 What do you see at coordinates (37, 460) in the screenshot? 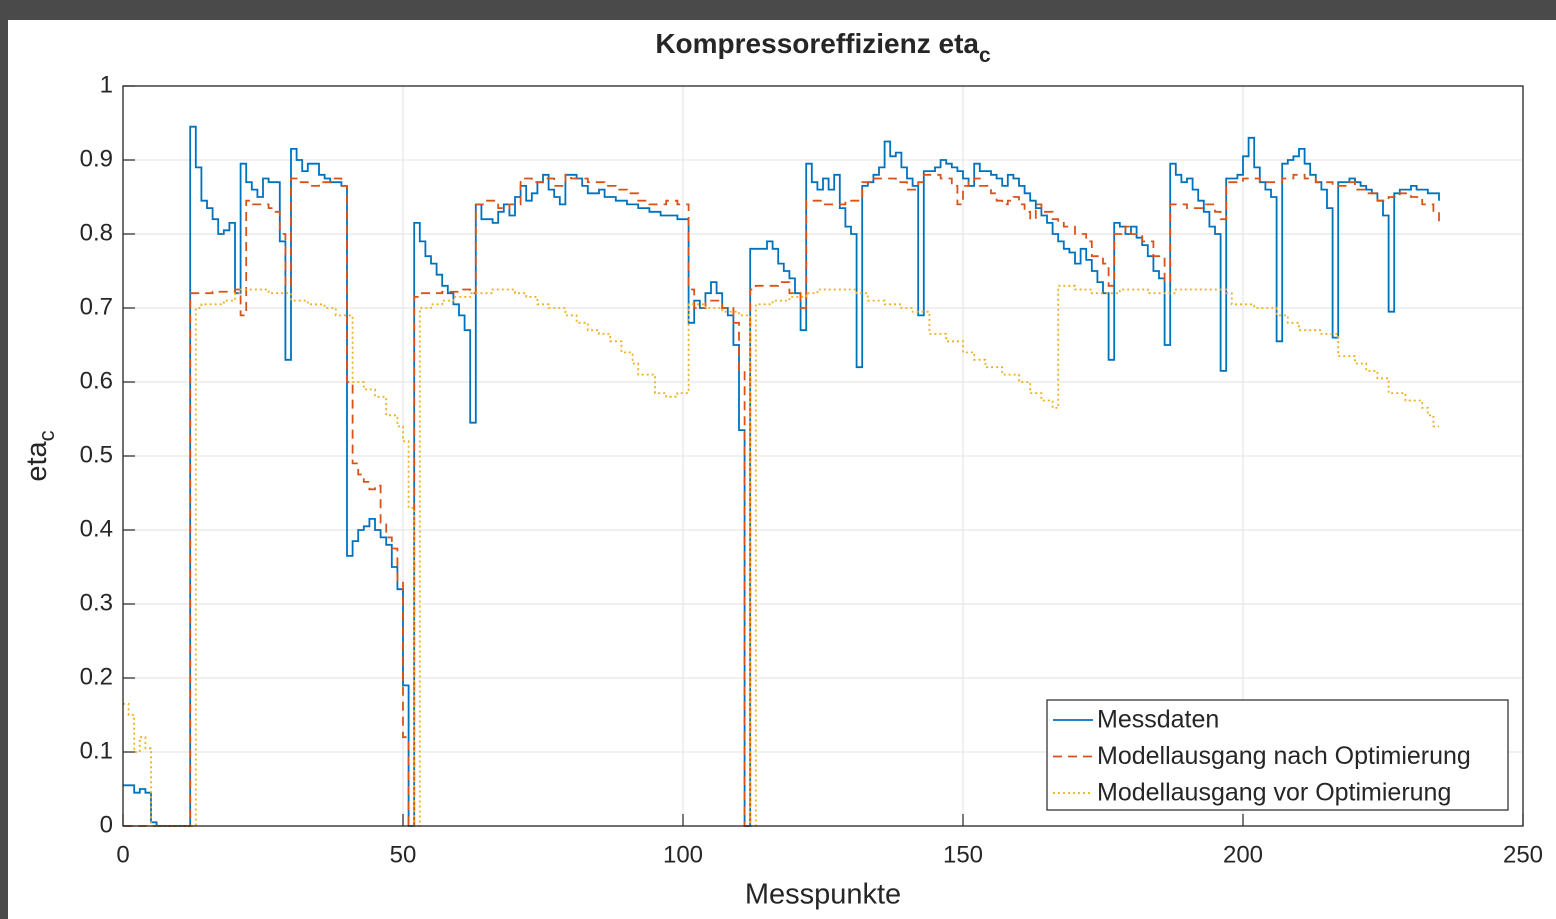
I see `y-label-text: eta` at bounding box center [37, 460].